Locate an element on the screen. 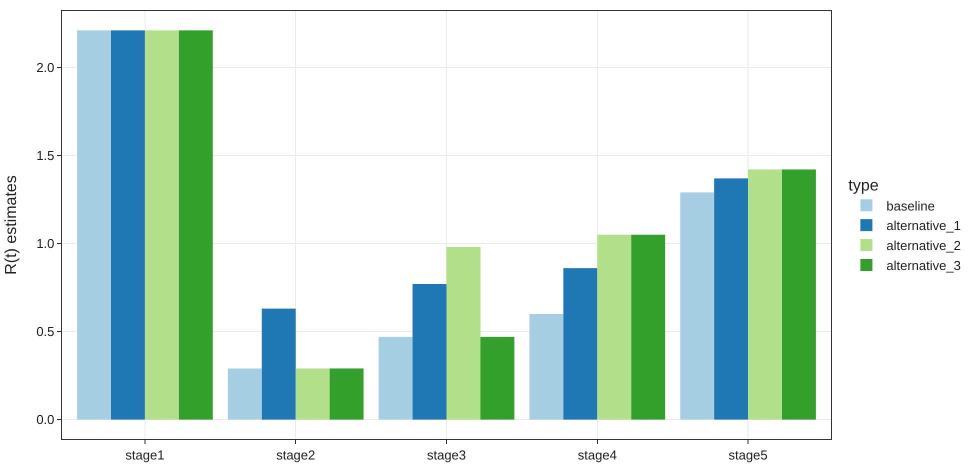  legend-label: alternative_2 is located at coordinates (923, 246).